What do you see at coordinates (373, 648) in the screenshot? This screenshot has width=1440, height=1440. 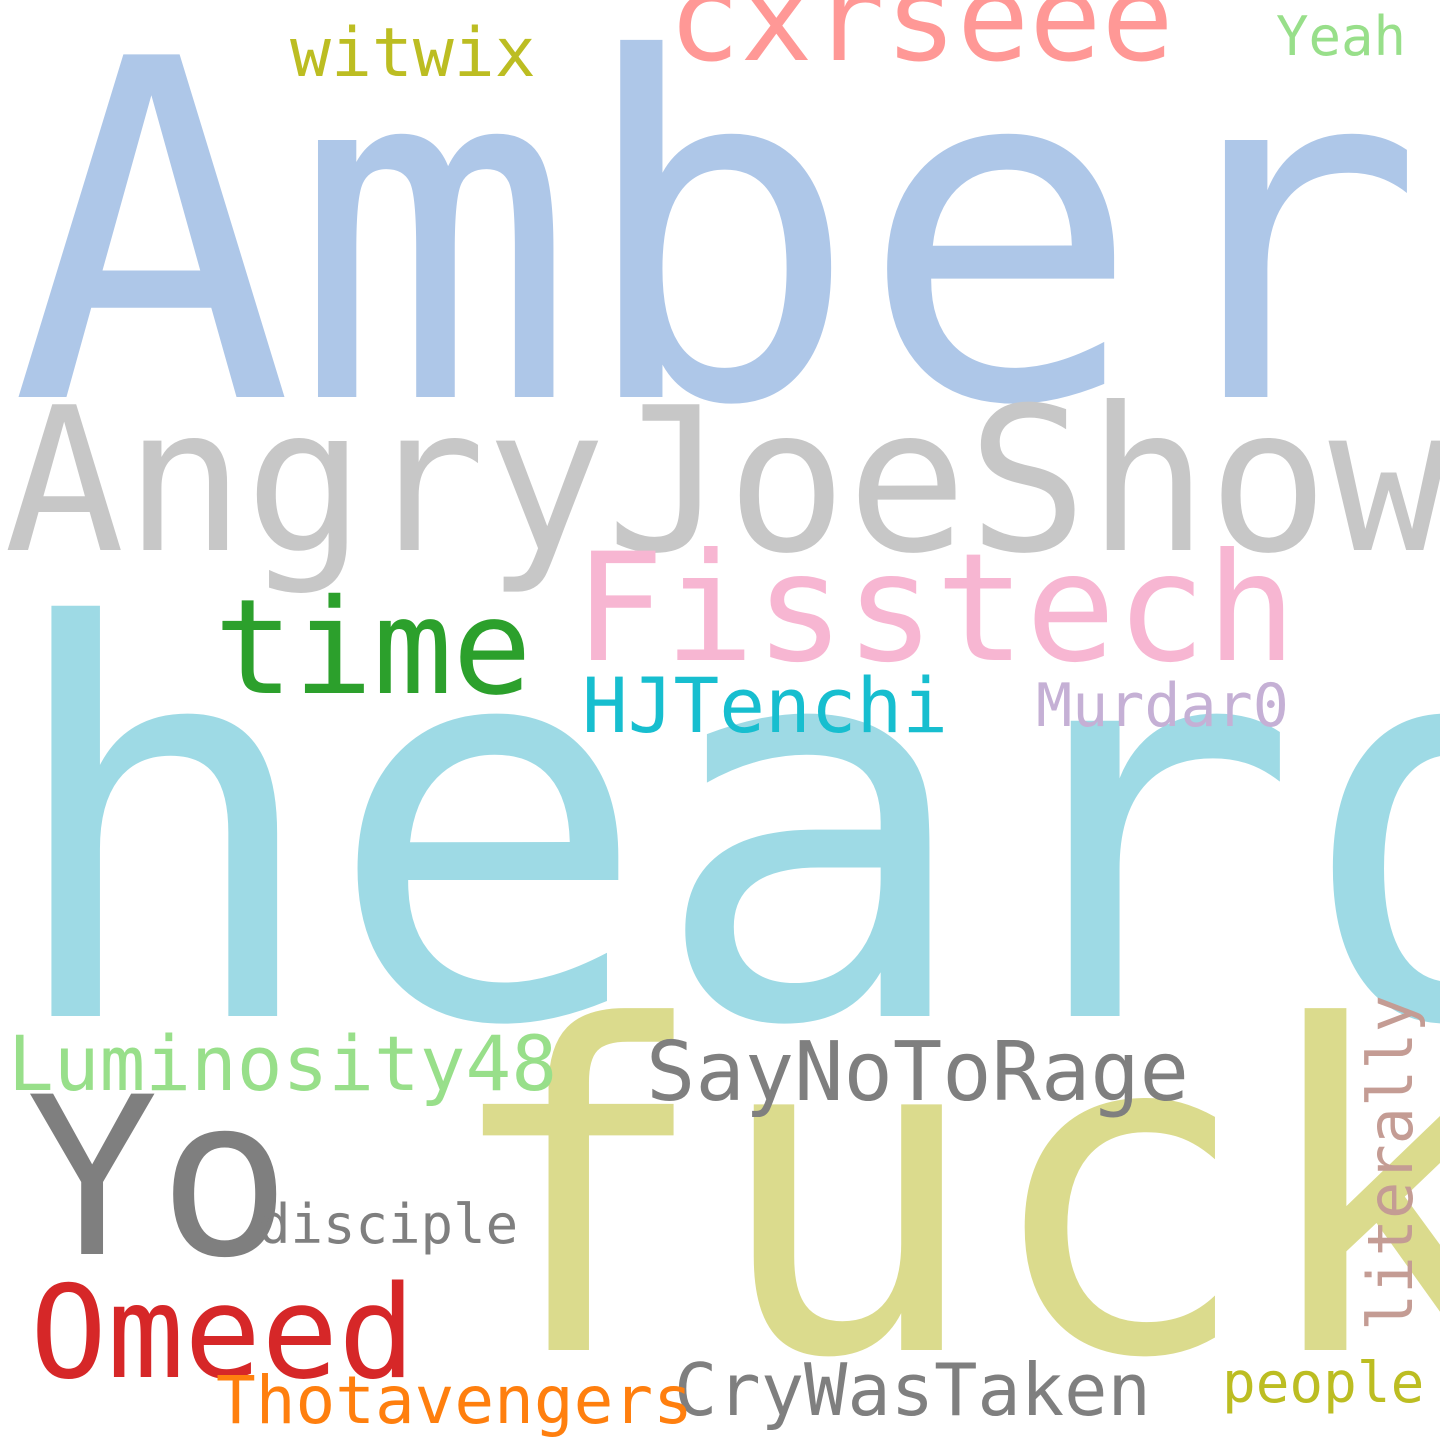 I see `word-time: time` at bounding box center [373, 648].